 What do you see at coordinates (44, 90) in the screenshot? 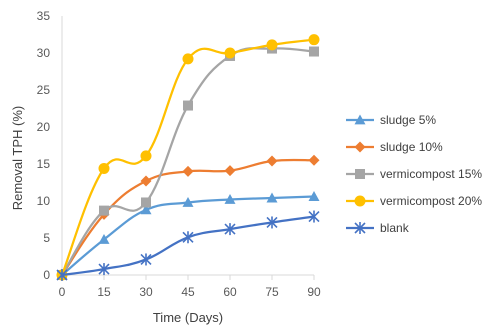
I see `y-tick-label: 25` at bounding box center [44, 90].